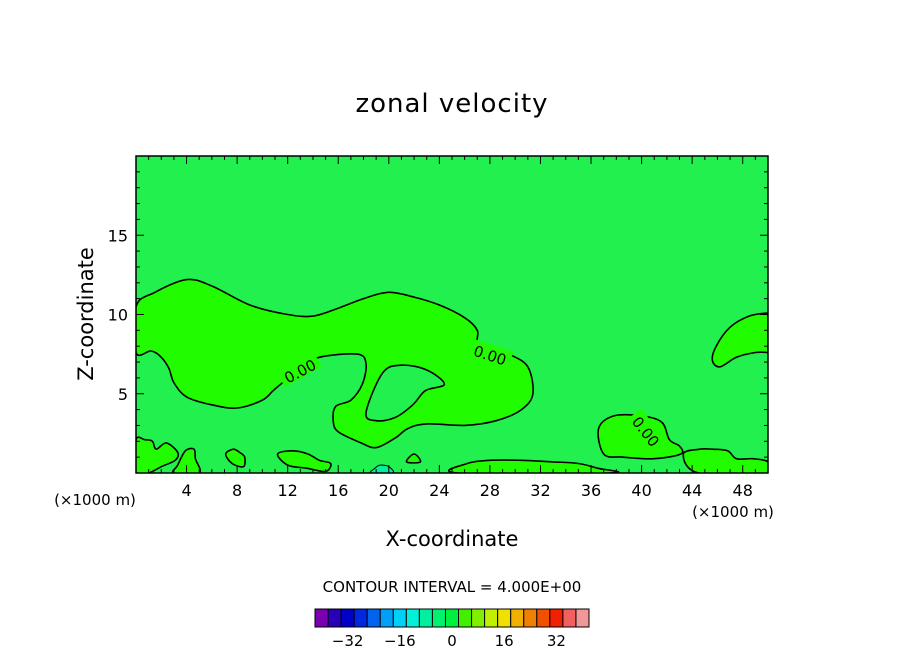 This screenshot has height=654, width=904. I want to click on x-tick-label: 44, so click(692, 490).